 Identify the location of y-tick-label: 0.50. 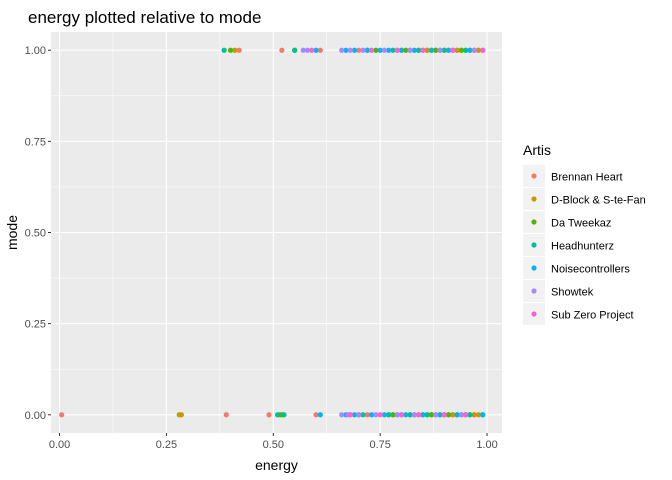
(35, 234).